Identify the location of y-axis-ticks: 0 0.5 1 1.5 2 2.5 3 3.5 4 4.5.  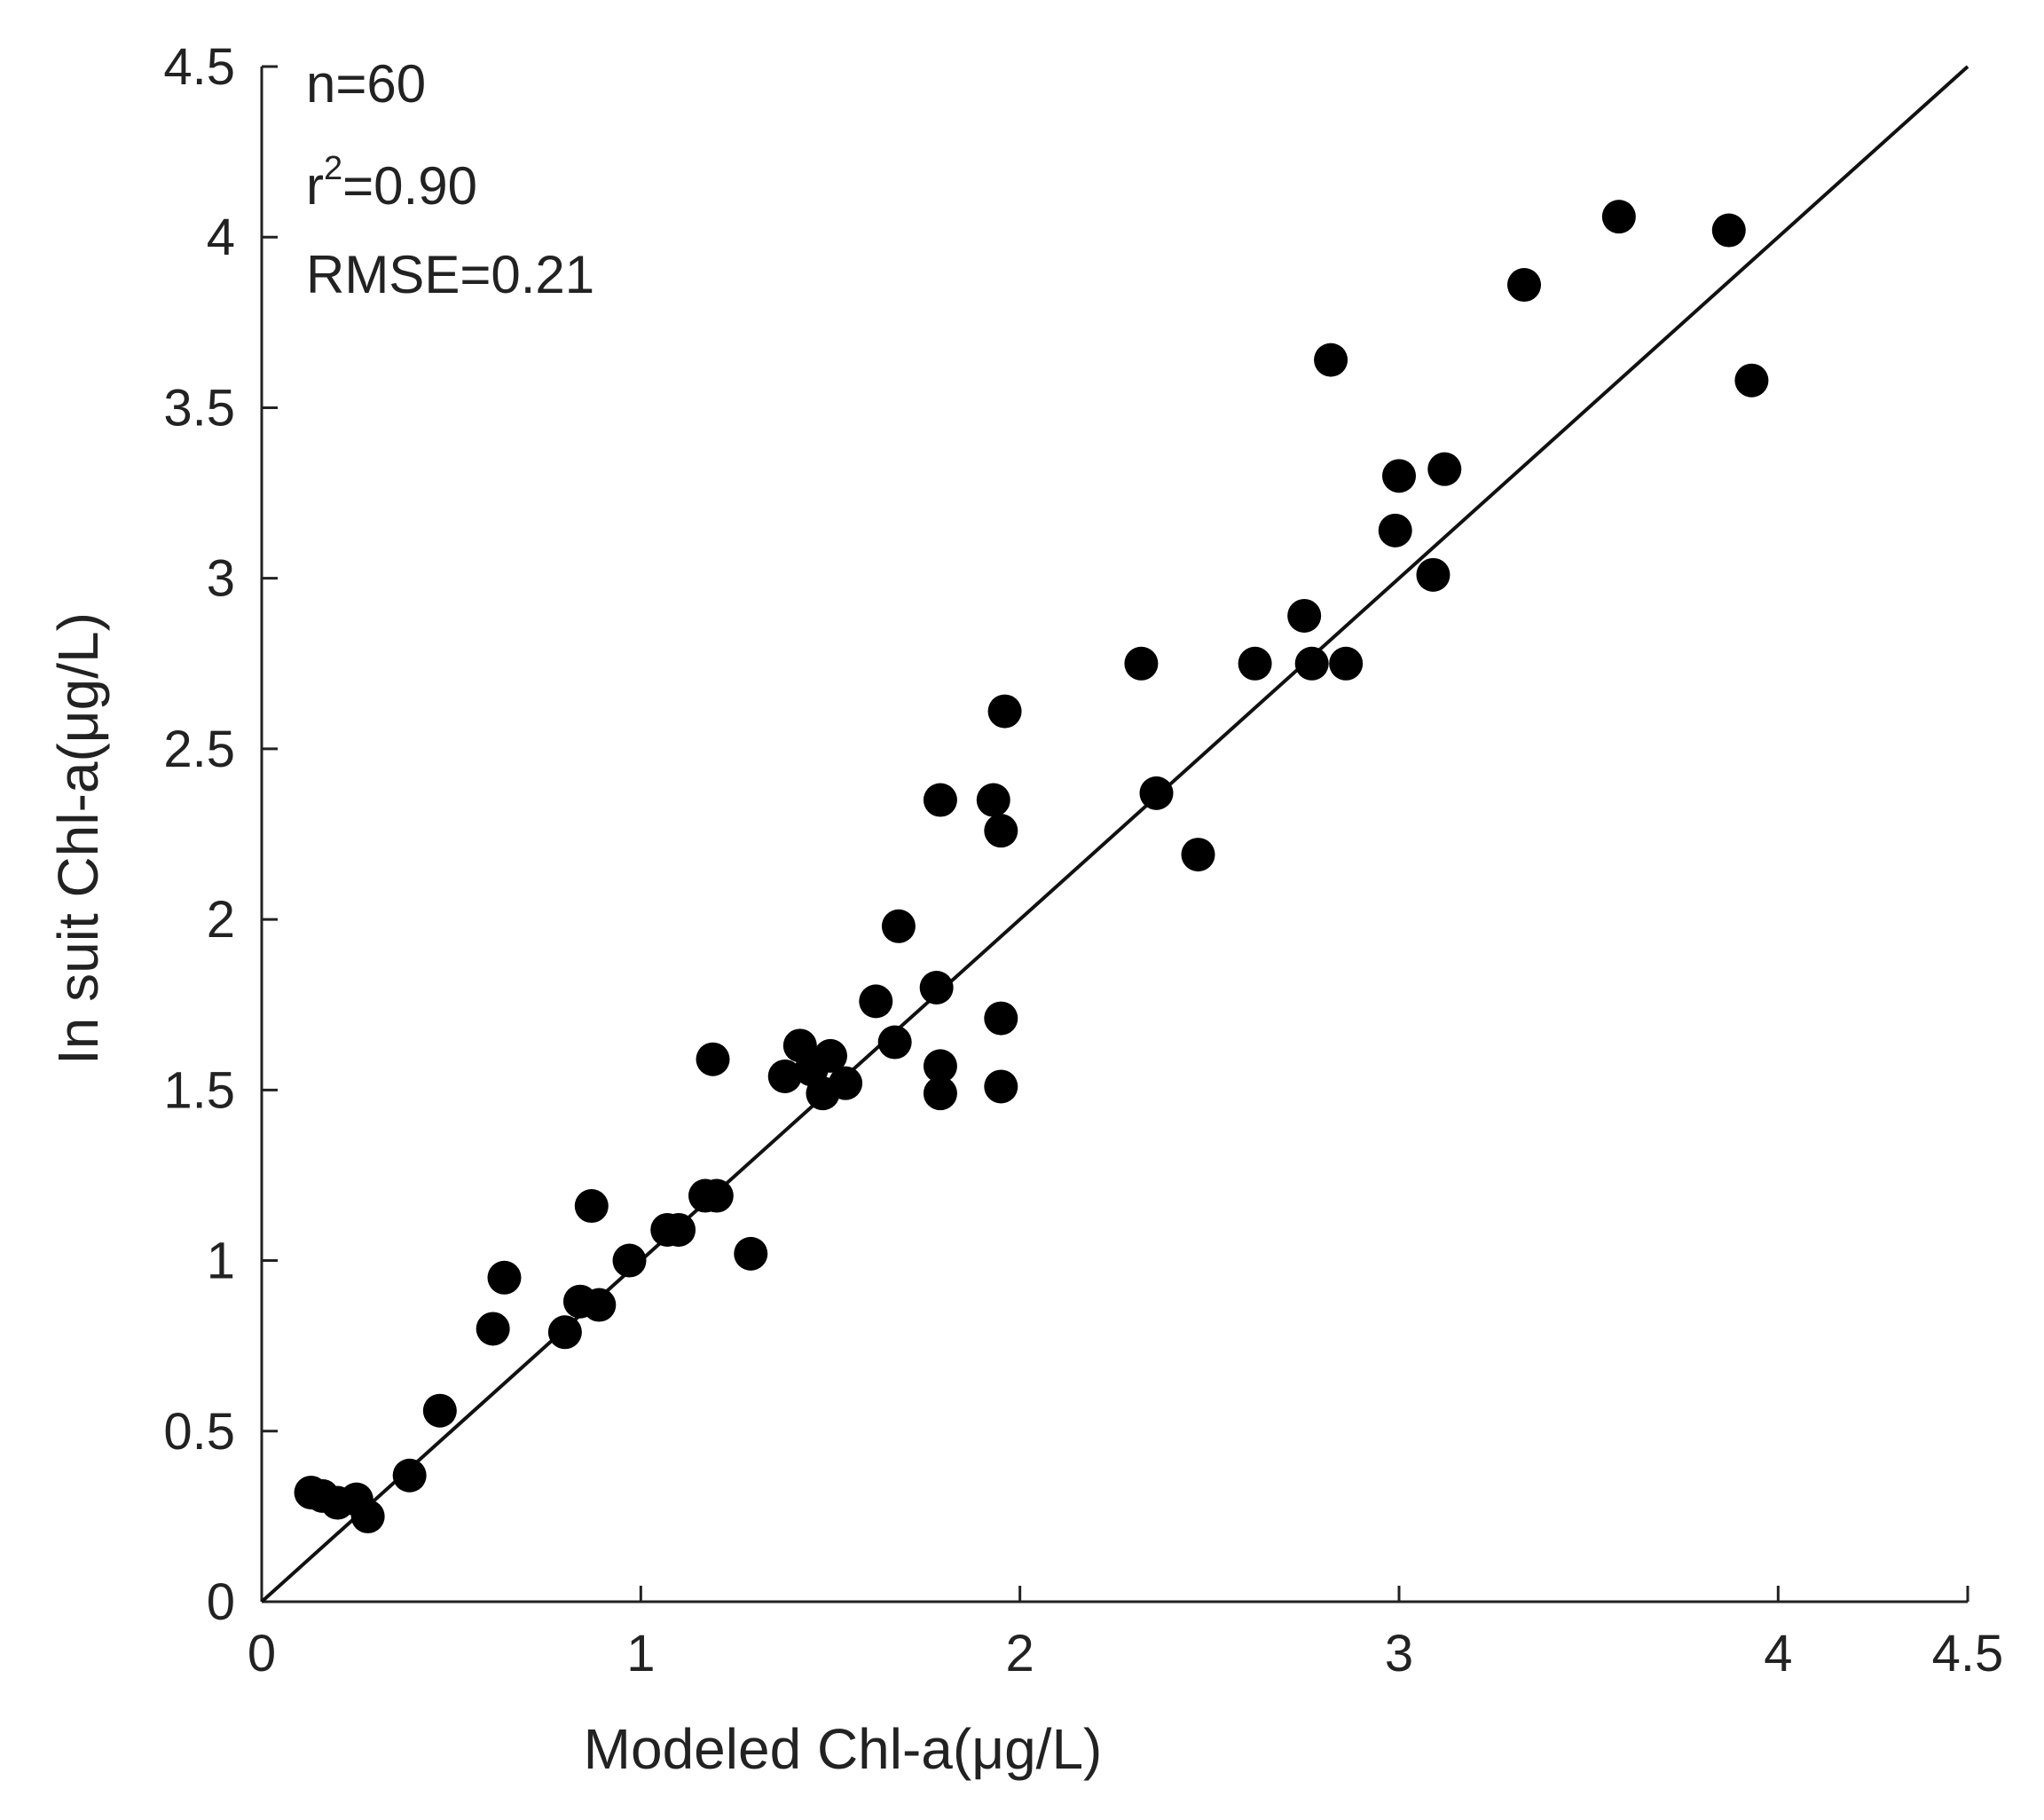
(220, 834).